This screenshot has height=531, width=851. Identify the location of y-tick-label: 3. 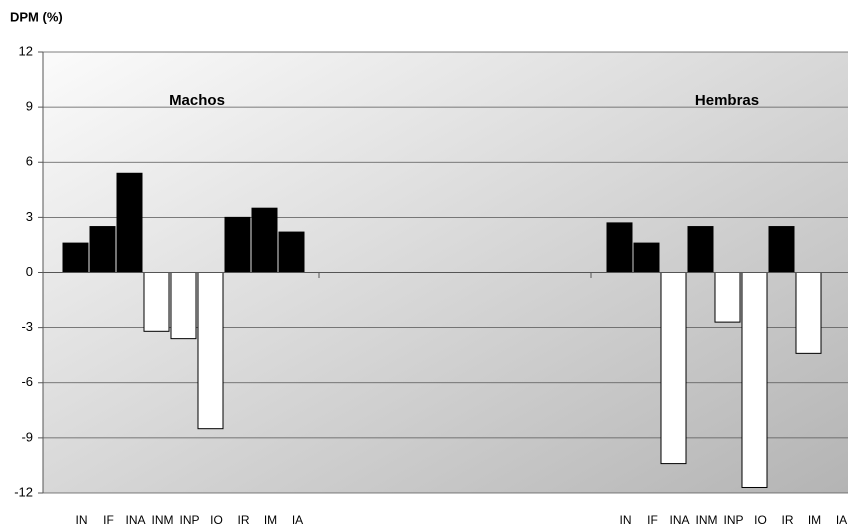
(29, 216).